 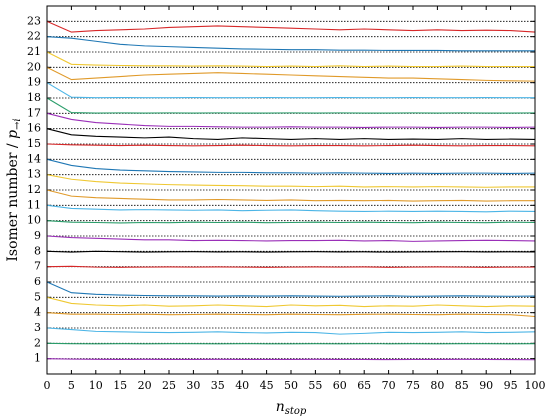 What do you see at coordinates (389, 385) in the screenshot?
I see `x-tick-label: 70` at bounding box center [389, 385].